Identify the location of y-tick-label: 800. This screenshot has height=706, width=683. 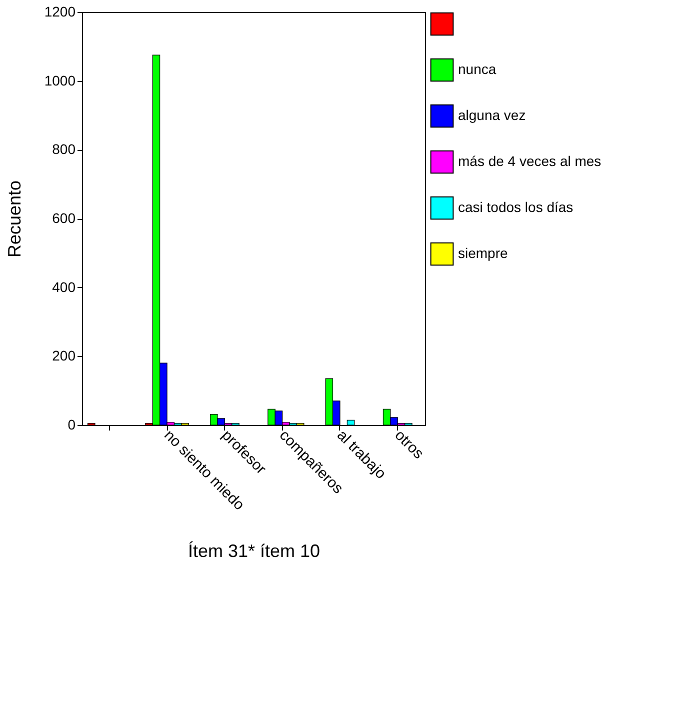
(64, 149).